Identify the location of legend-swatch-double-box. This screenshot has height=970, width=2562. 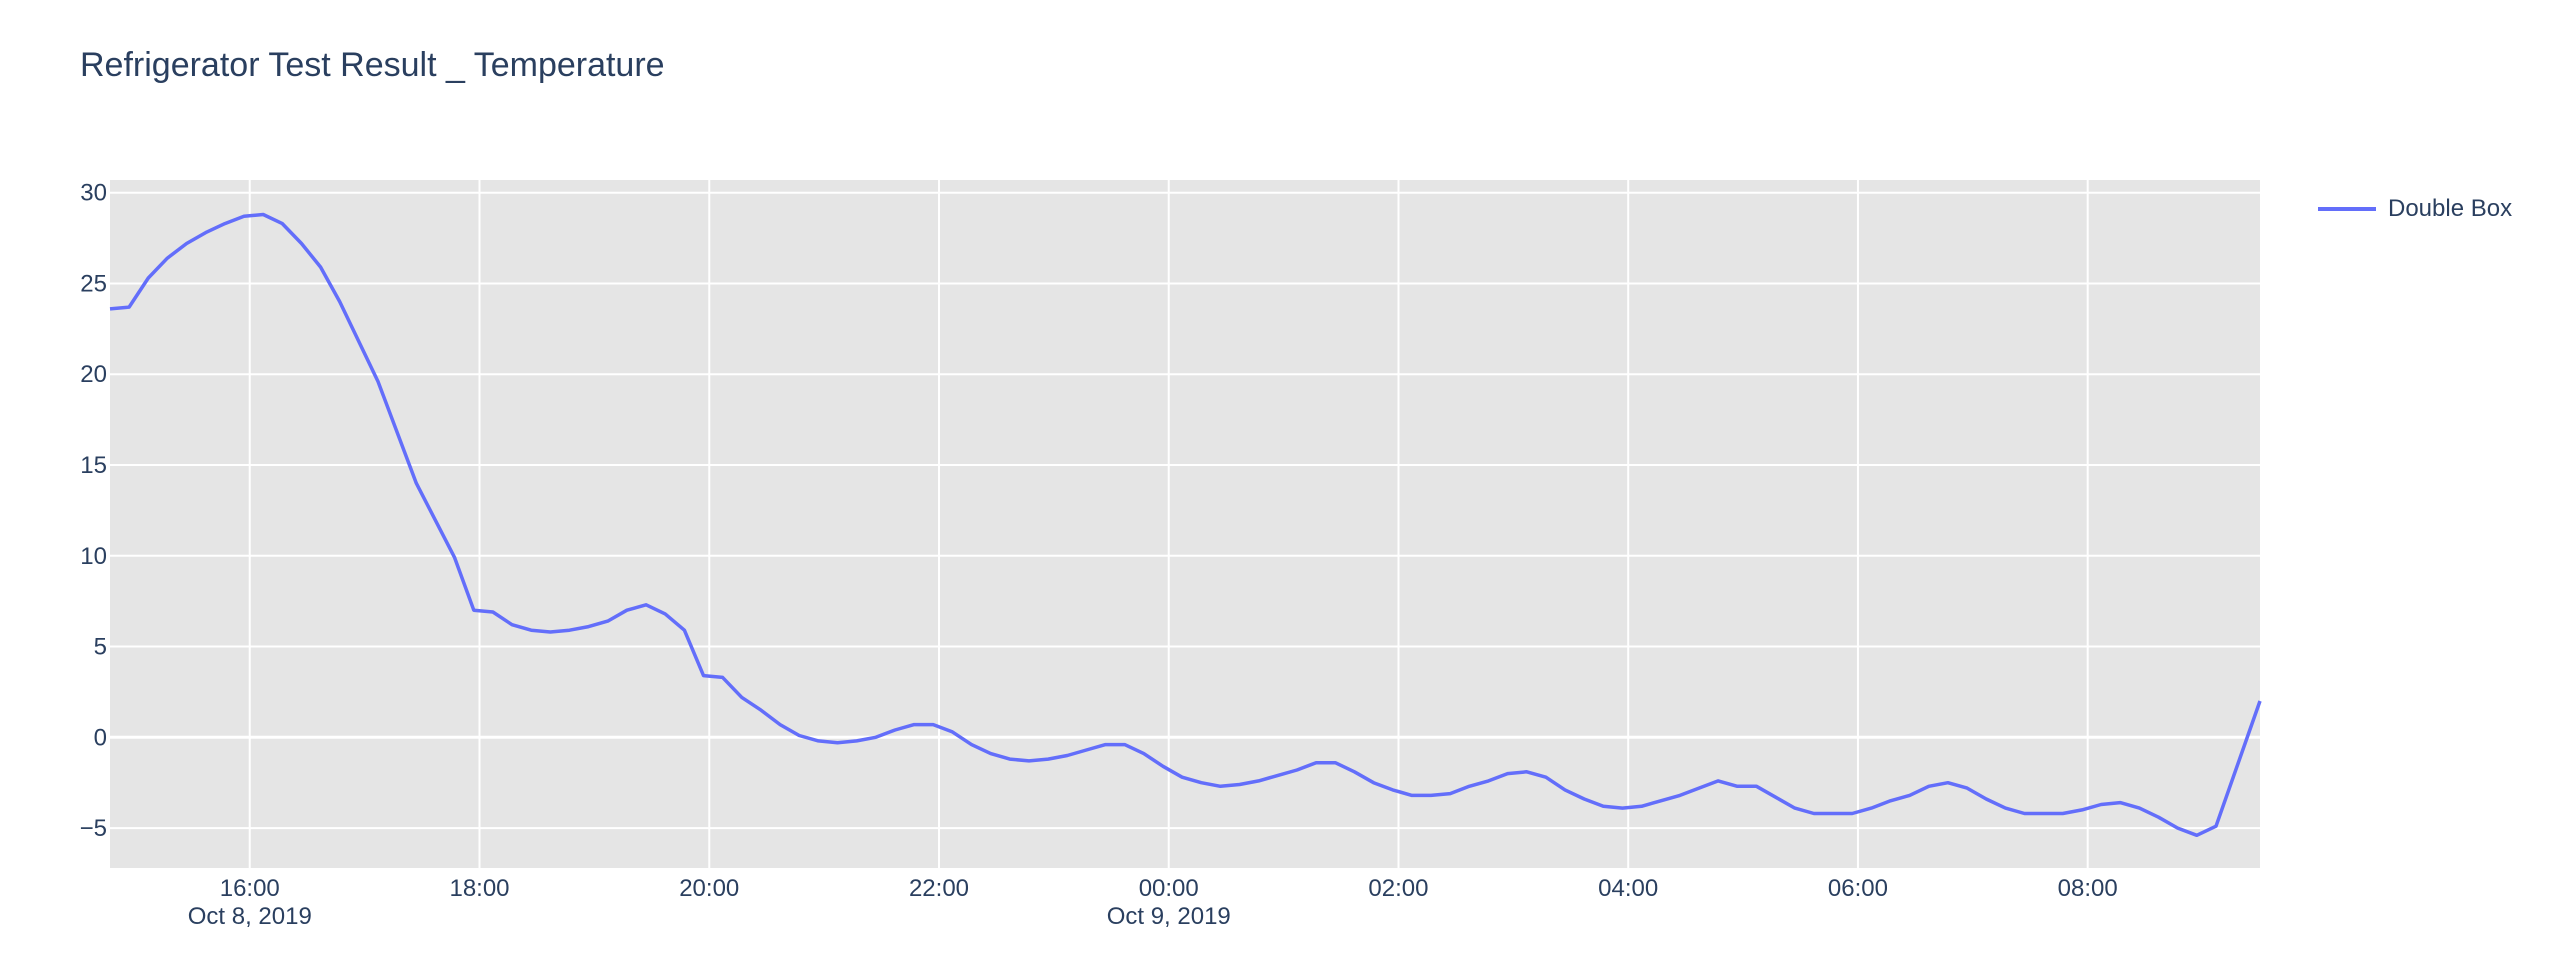
(2347, 209).